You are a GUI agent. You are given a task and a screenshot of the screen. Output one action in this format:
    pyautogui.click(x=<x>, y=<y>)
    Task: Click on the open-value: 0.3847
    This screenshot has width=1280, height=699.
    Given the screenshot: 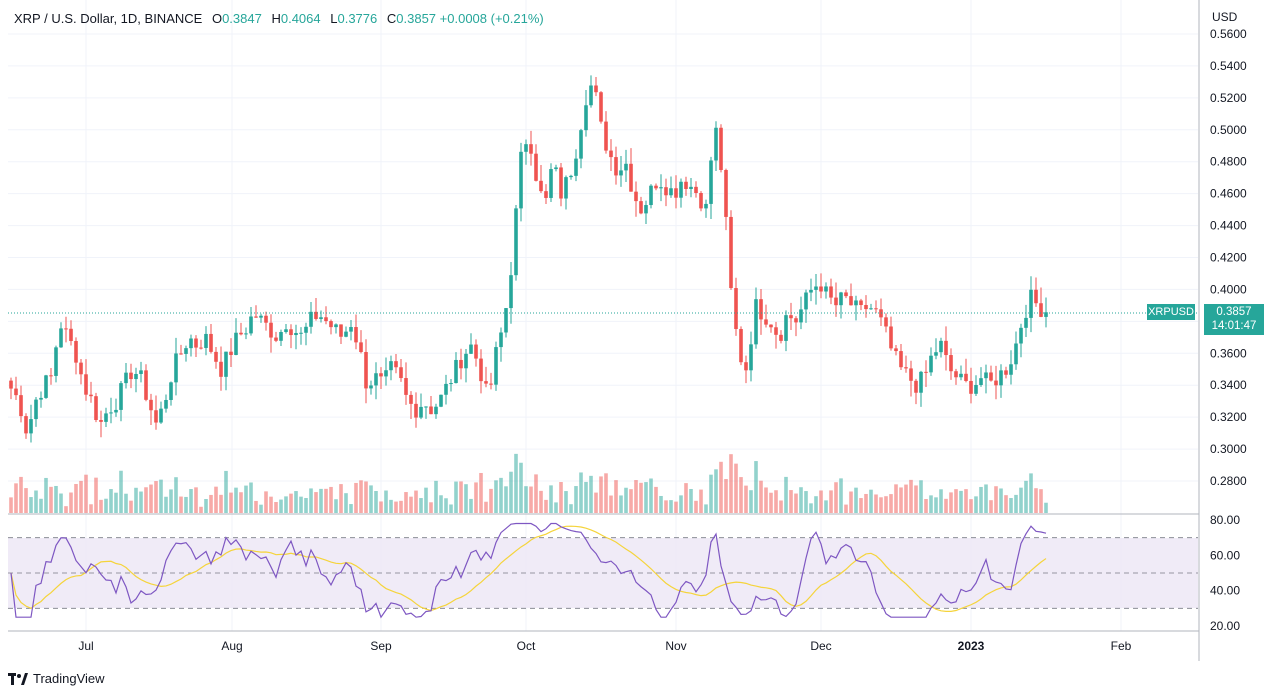 What is the action you would take?
    pyautogui.click(x=242, y=18)
    